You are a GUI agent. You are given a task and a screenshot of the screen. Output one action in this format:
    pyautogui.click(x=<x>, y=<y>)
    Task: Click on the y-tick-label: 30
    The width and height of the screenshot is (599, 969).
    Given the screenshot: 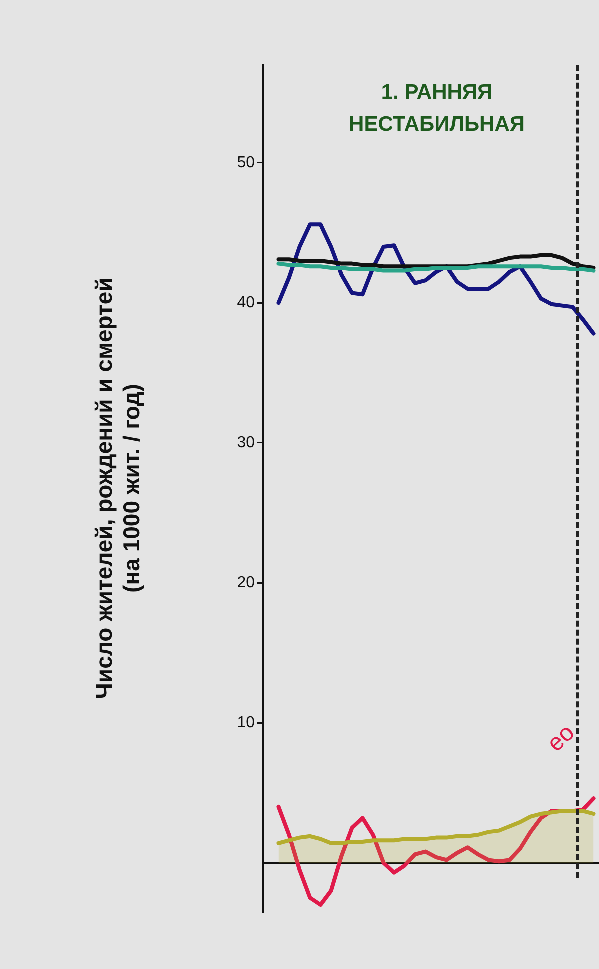 What is the action you would take?
    pyautogui.click(x=246, y=443)
    